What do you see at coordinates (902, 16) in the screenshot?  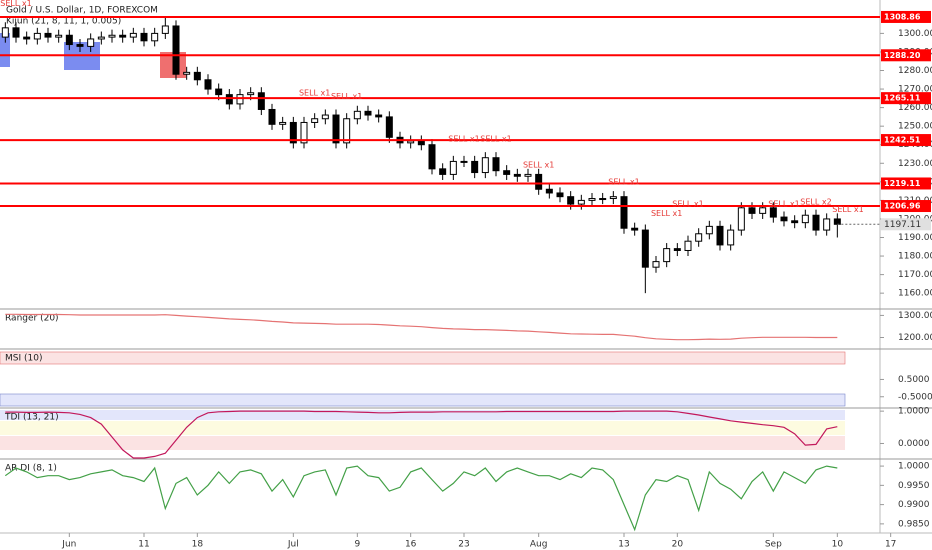 I see `level-label: 1308.86` at bounding box center [902, 16].